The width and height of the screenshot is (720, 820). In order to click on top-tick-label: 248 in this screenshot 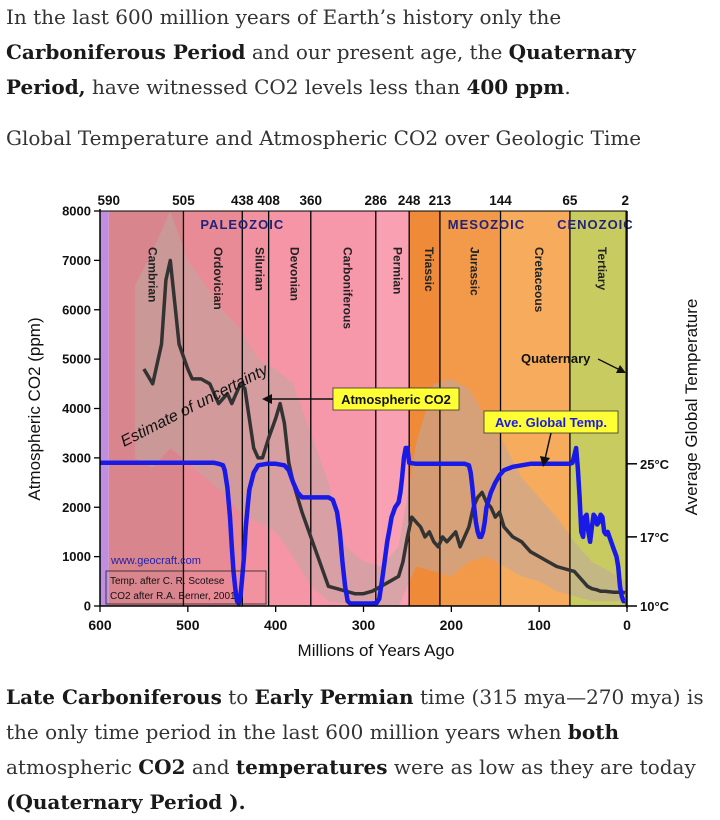, I will do `click(409, 200)`.